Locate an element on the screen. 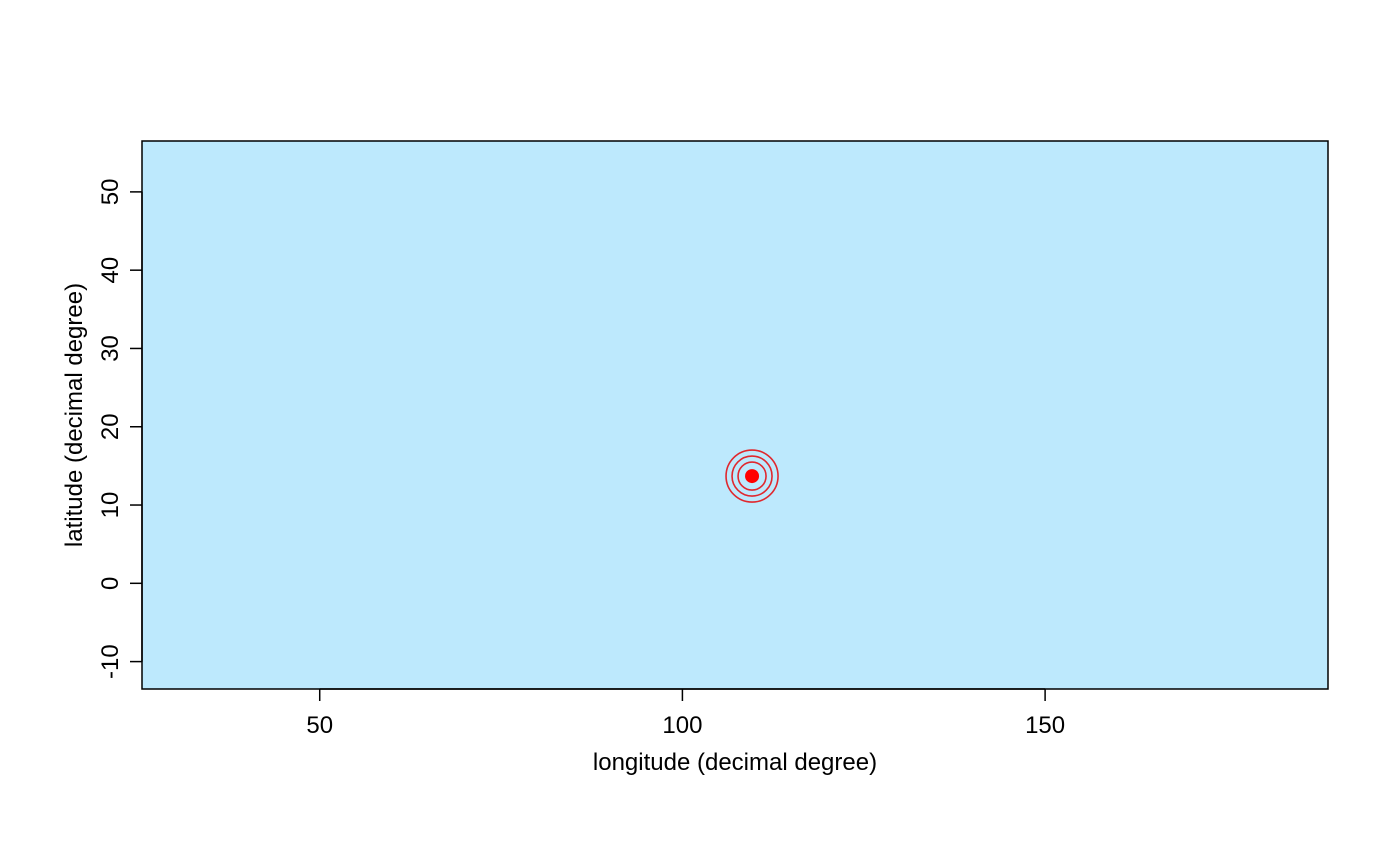 The image size is (1400, 865). x-tick-label: 50 is located at coordinates (319, 725).